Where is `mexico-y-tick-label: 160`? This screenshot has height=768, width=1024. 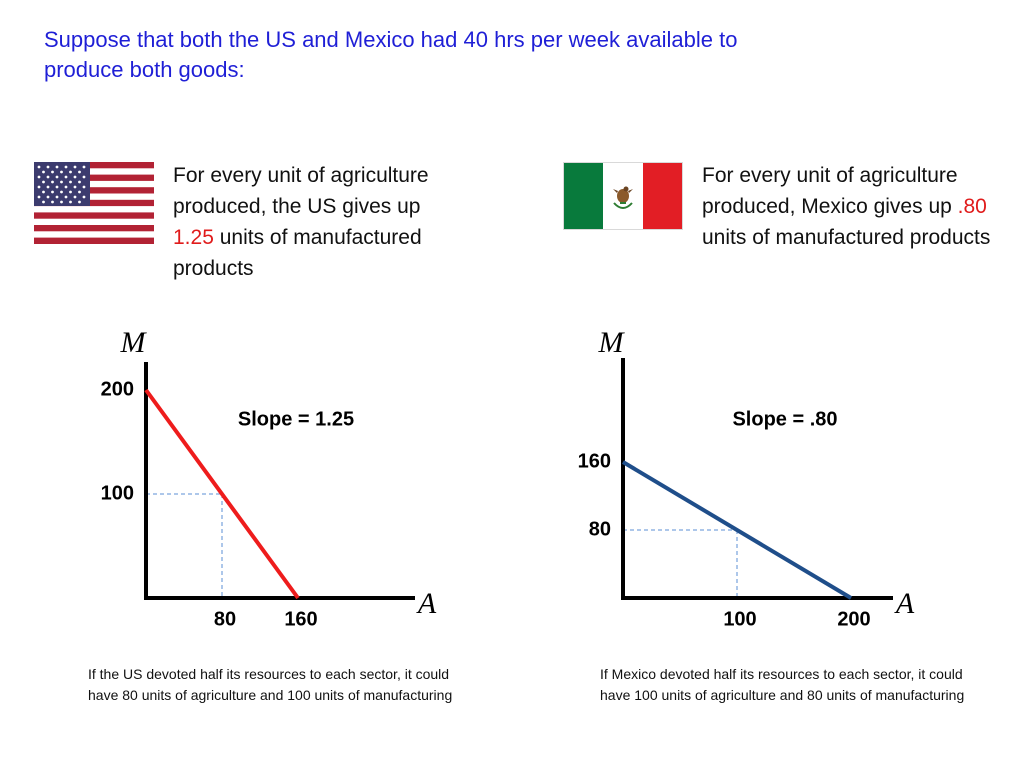 mexico-y-tick-label: 160 is located at coordinates (594, 461).